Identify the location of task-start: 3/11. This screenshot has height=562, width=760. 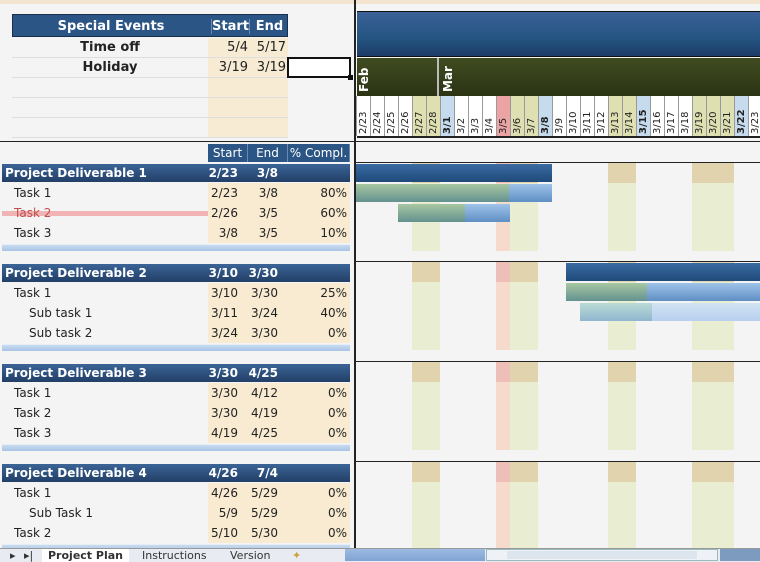
(224, 313).